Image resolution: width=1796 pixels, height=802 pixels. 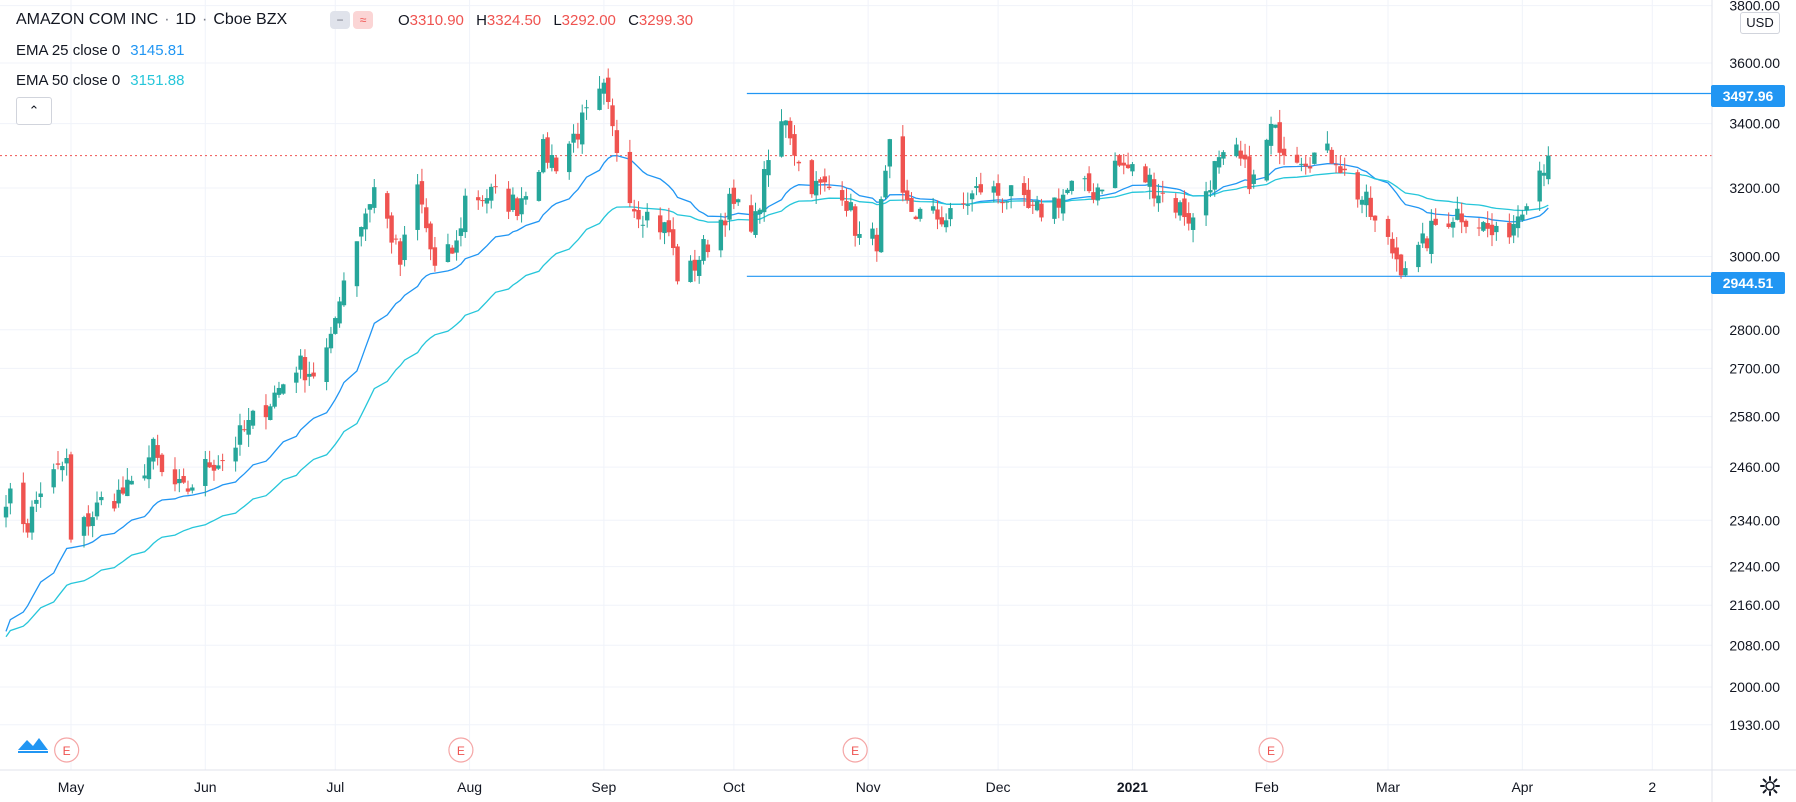 I want to click on earnings-label: E, so click(x=1271, y=751).